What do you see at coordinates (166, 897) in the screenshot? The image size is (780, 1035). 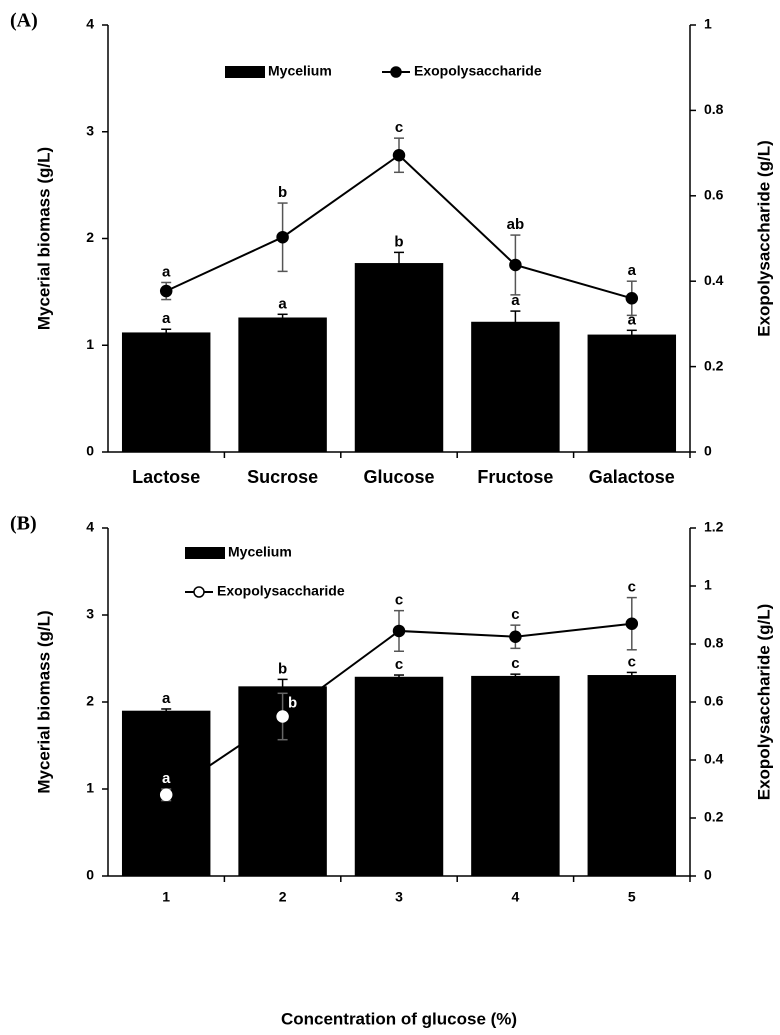 I see `x-tick-label: 1` at bounding box center [166, 897].